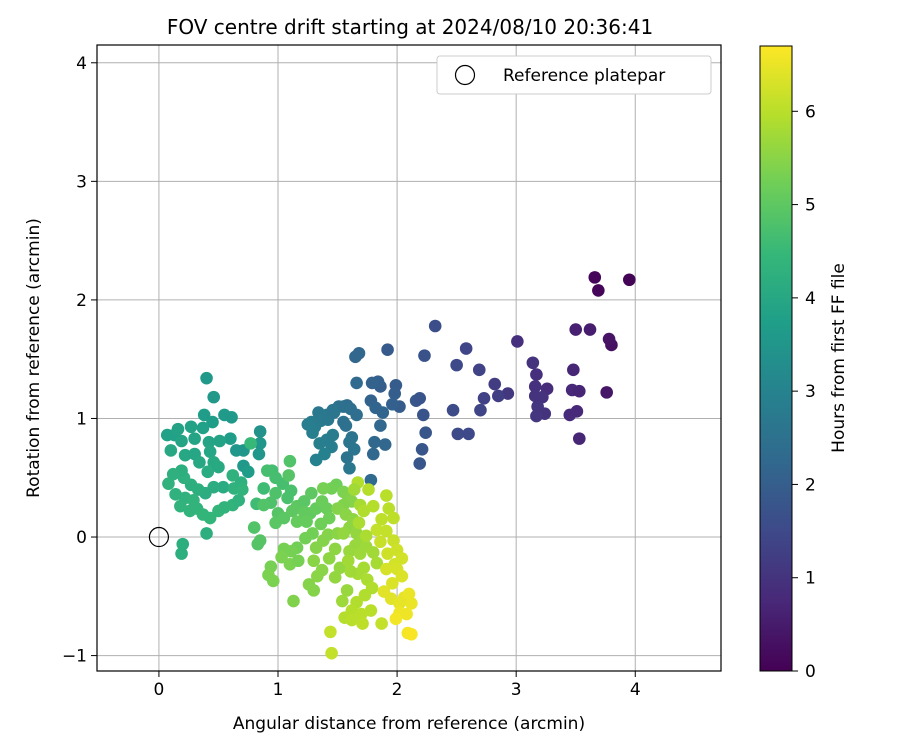  Describe the element at coordinates (465, 75) in the screenshot. I see `legend-reference-marker` at that location.